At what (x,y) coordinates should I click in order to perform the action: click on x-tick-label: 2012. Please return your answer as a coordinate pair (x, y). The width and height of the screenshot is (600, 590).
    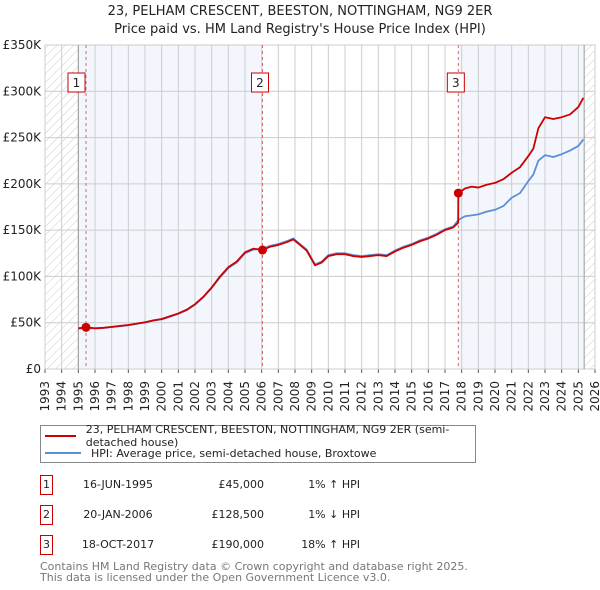
    Looking at the image, I should click on (362, 396).